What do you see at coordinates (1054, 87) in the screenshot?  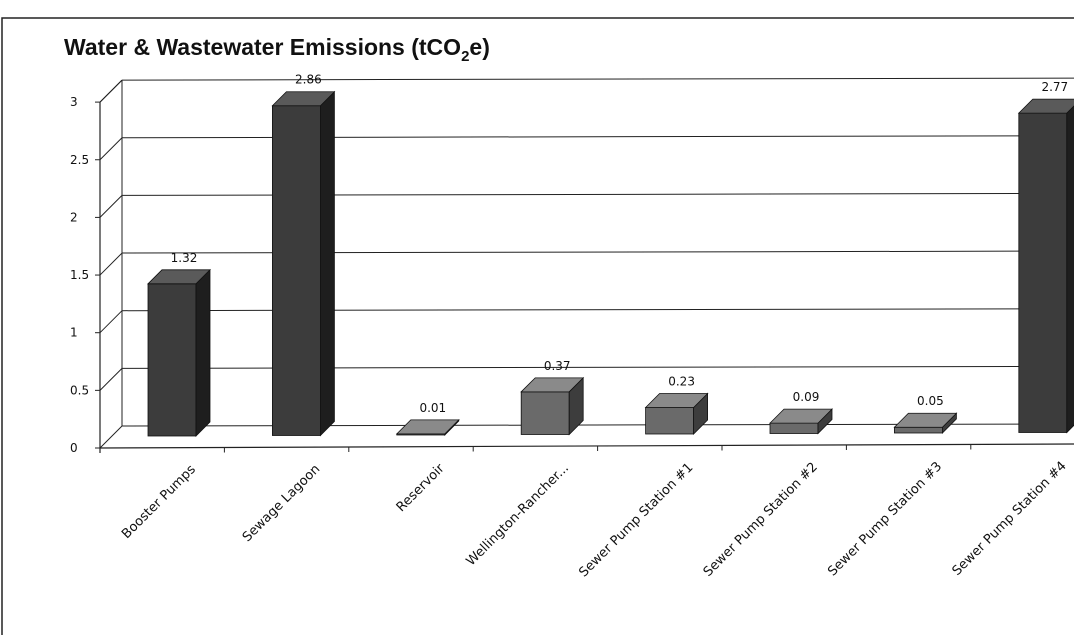 I see `bar-value-label: 2.77` at bounding box center [1054, 87].